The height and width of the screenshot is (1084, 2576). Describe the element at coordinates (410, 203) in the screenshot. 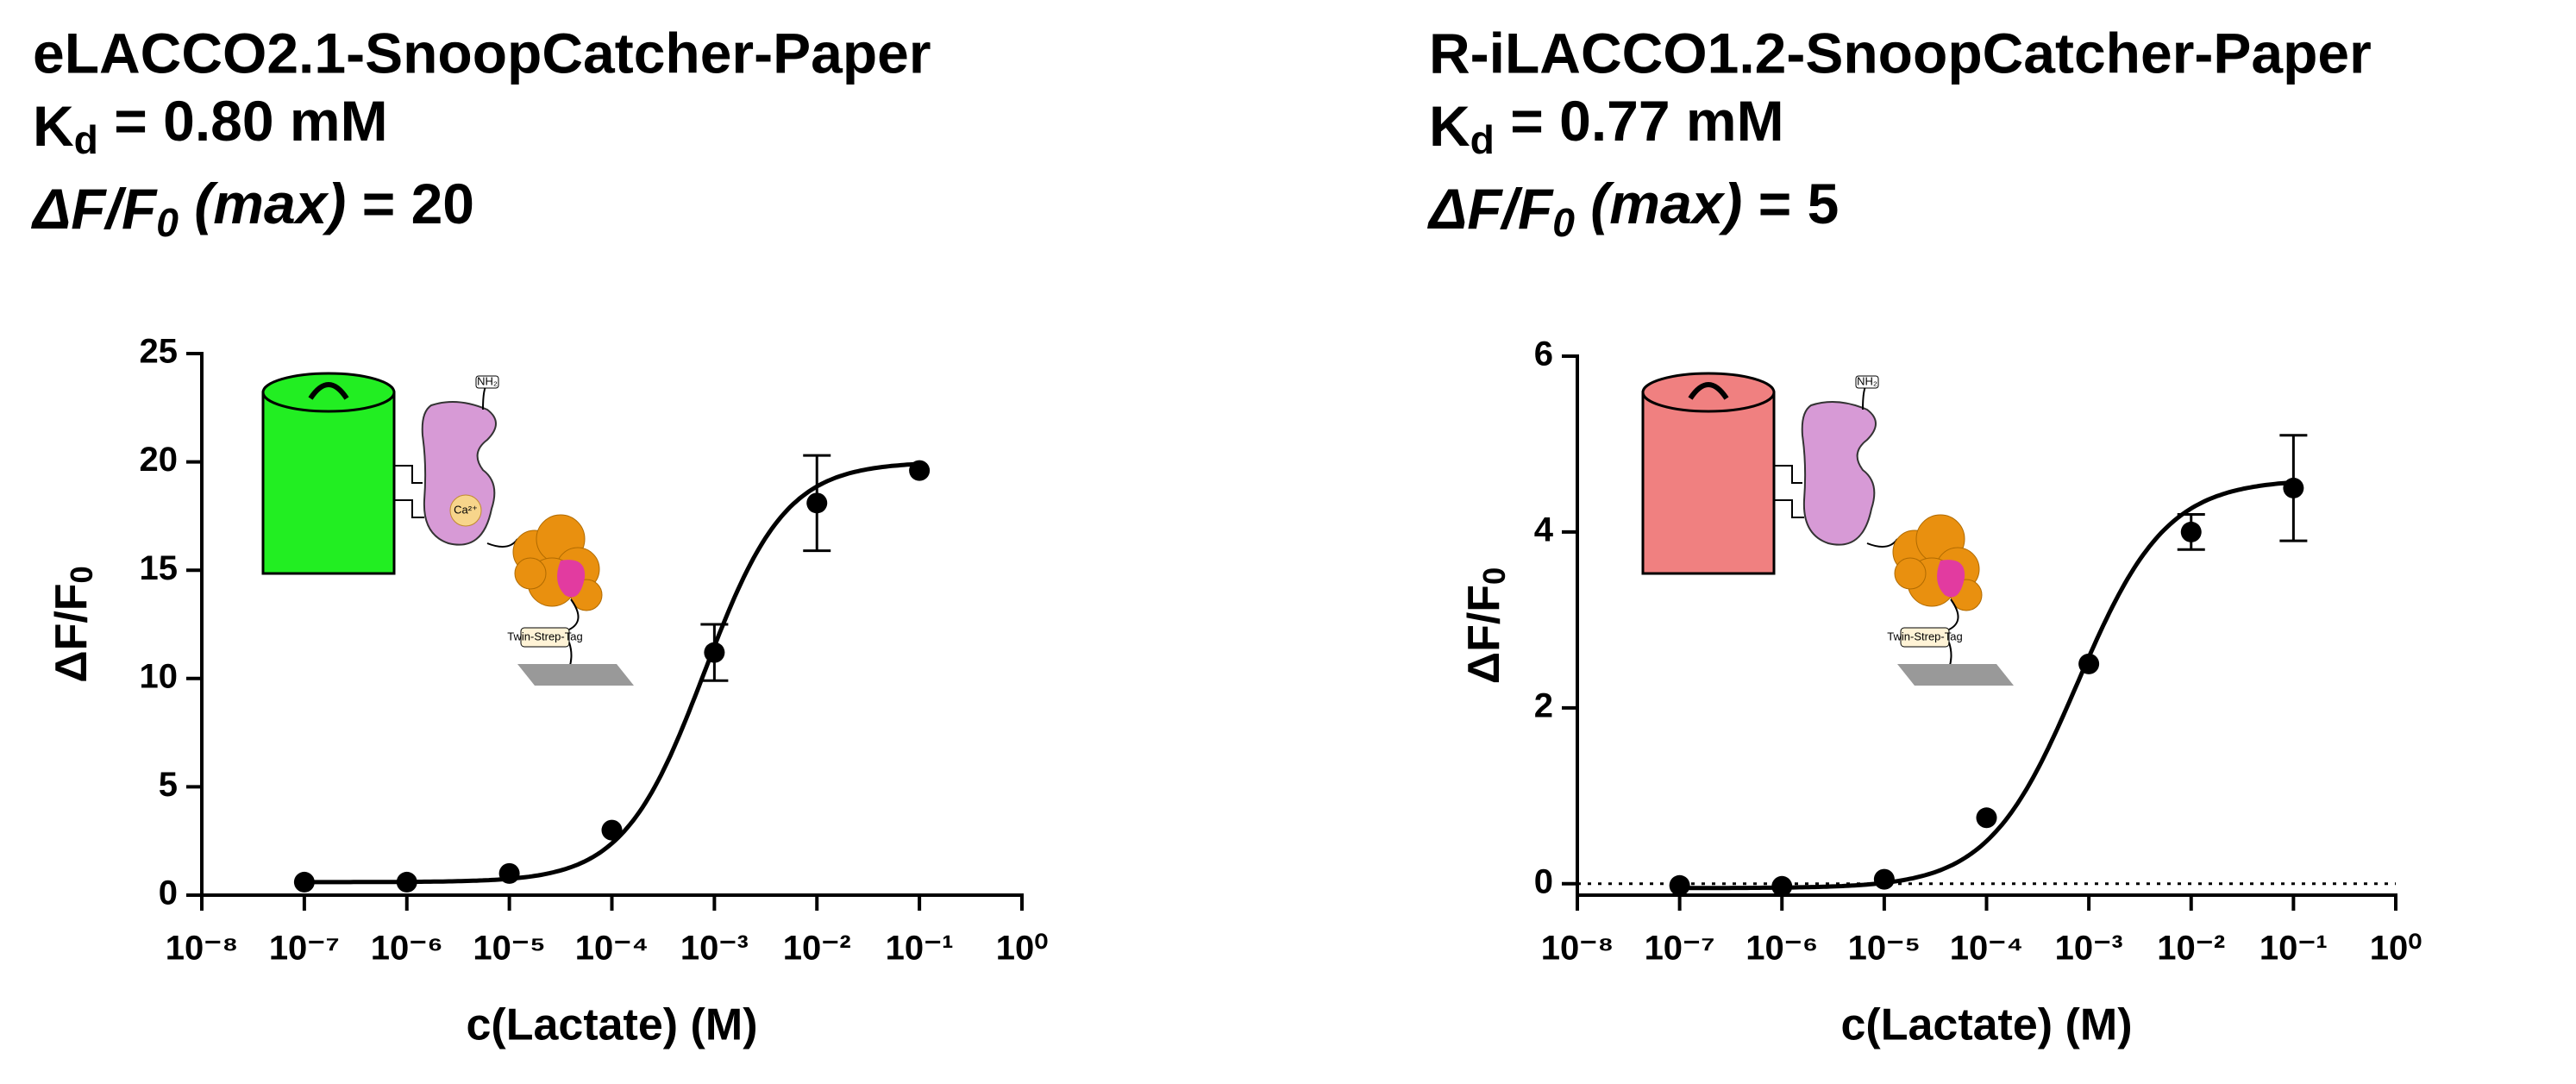

I see `text-part: = 20` at that location.